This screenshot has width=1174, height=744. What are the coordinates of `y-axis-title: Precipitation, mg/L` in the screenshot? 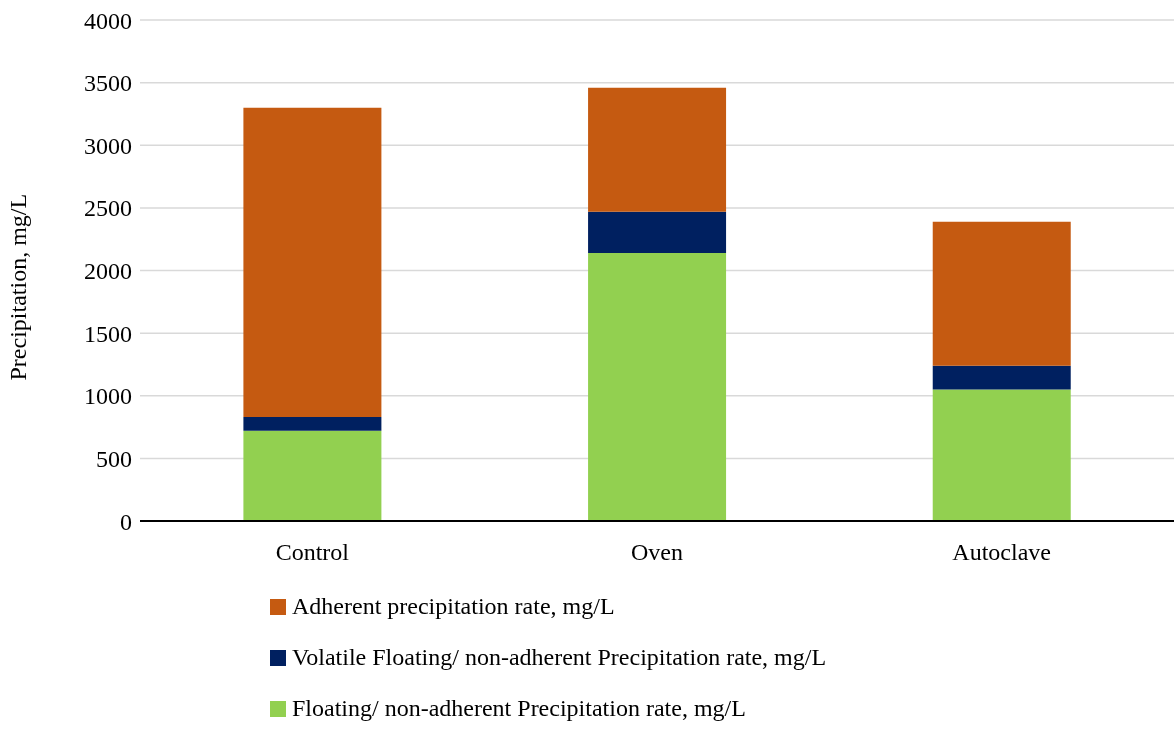 It's located at (17, 287).